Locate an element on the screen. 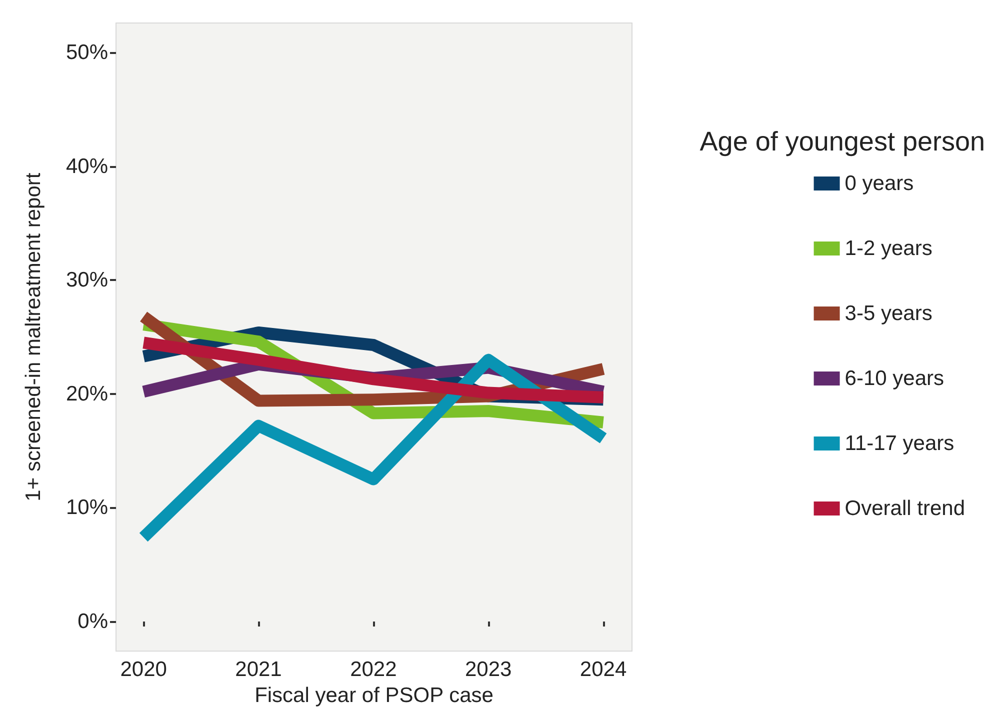  y-tick-label: 0% is located at coordinates (93, 622).